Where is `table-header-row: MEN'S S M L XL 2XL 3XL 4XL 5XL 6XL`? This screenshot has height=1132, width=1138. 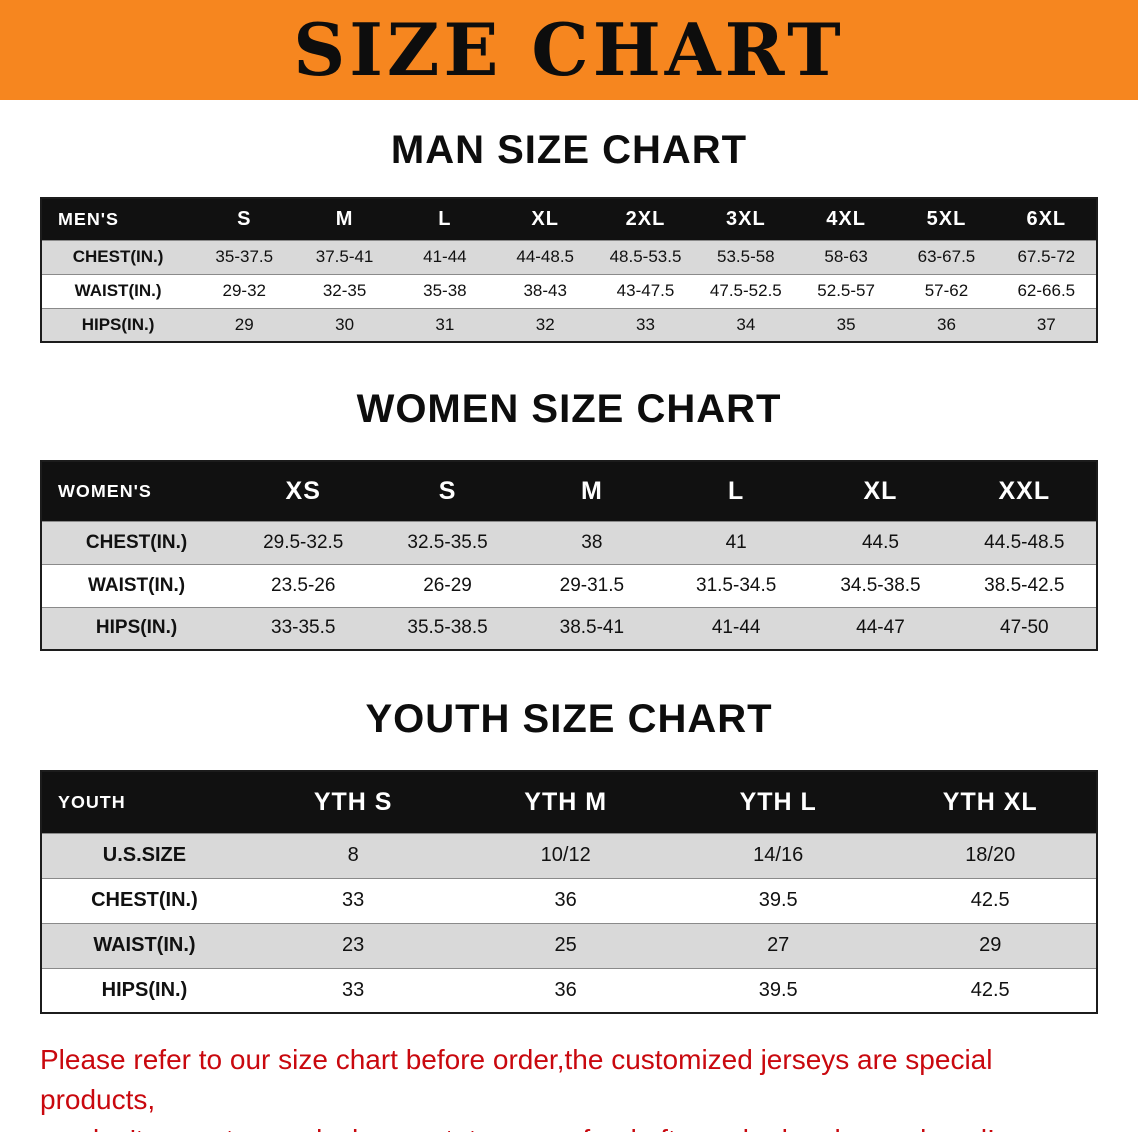
table-header-row: MEN'S S M L XL 2XL 3XL 4XL 5XL 6XL is located at coordinates (569, 219).